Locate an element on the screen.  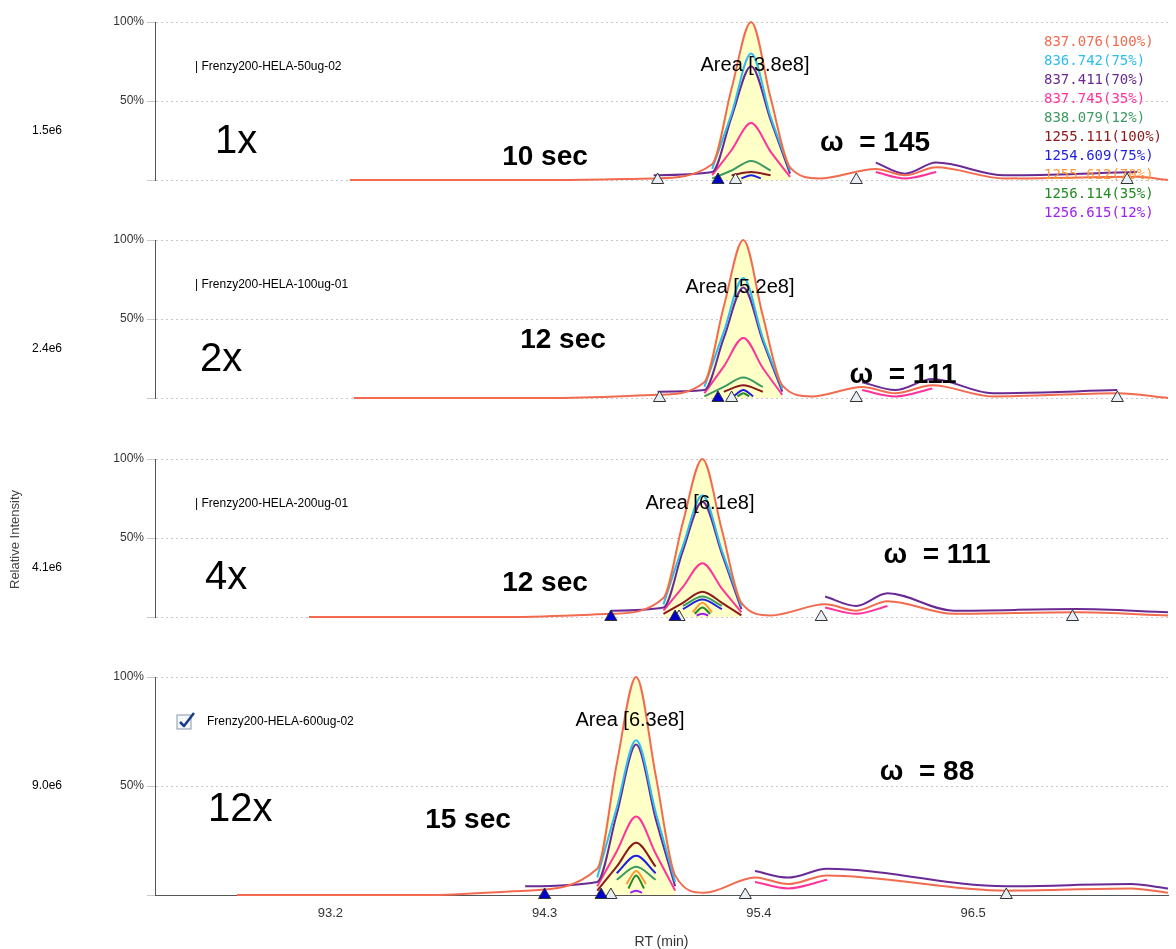
text: 1255.111(100%) is located at coordinates (1102, 136).